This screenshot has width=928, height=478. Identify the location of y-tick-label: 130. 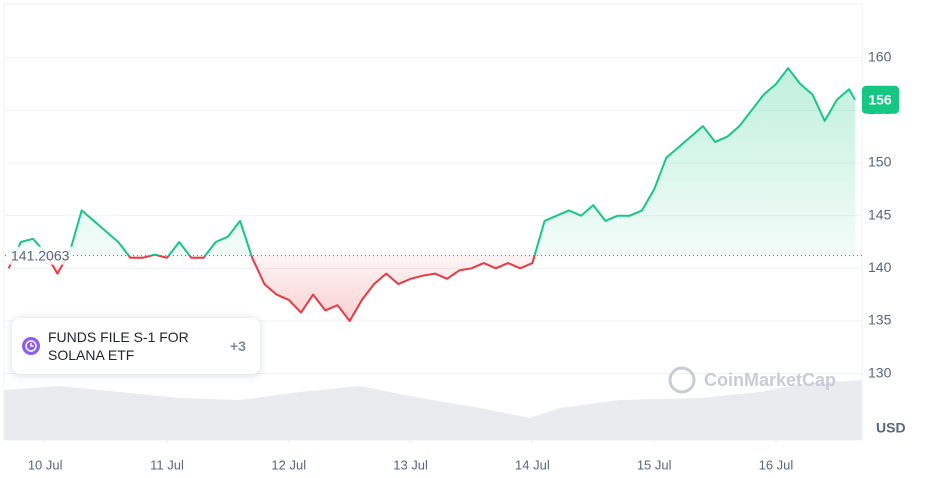
(880, 372).